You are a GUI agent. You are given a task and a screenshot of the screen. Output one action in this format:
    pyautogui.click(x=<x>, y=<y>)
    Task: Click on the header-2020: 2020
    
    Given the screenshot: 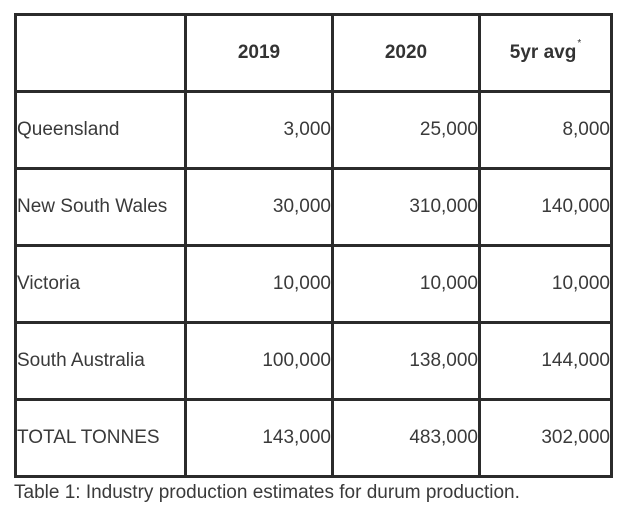 What is the action you would take?
    pyautogui.click(x=406, y=53)
    